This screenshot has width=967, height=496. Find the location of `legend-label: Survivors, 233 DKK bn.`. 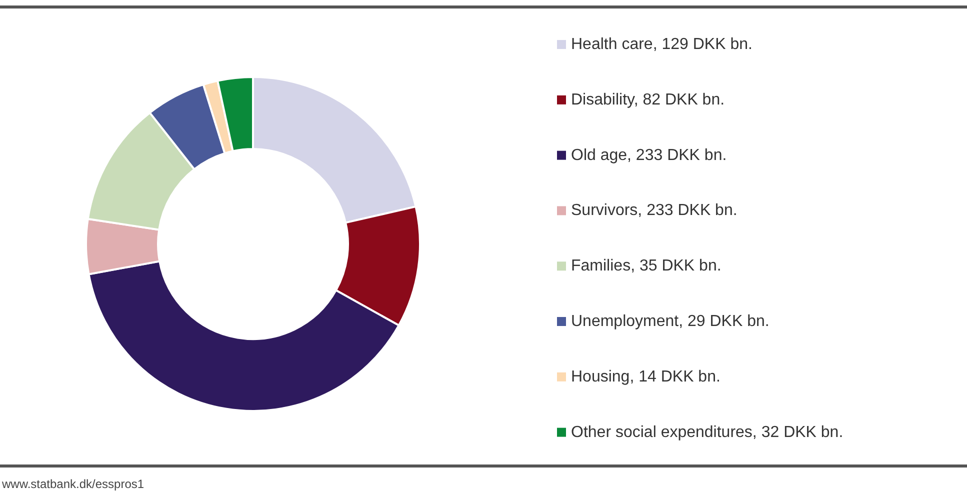

legend-label: Survivors, 233 DKK bn. is located at coordinates (654, 211).